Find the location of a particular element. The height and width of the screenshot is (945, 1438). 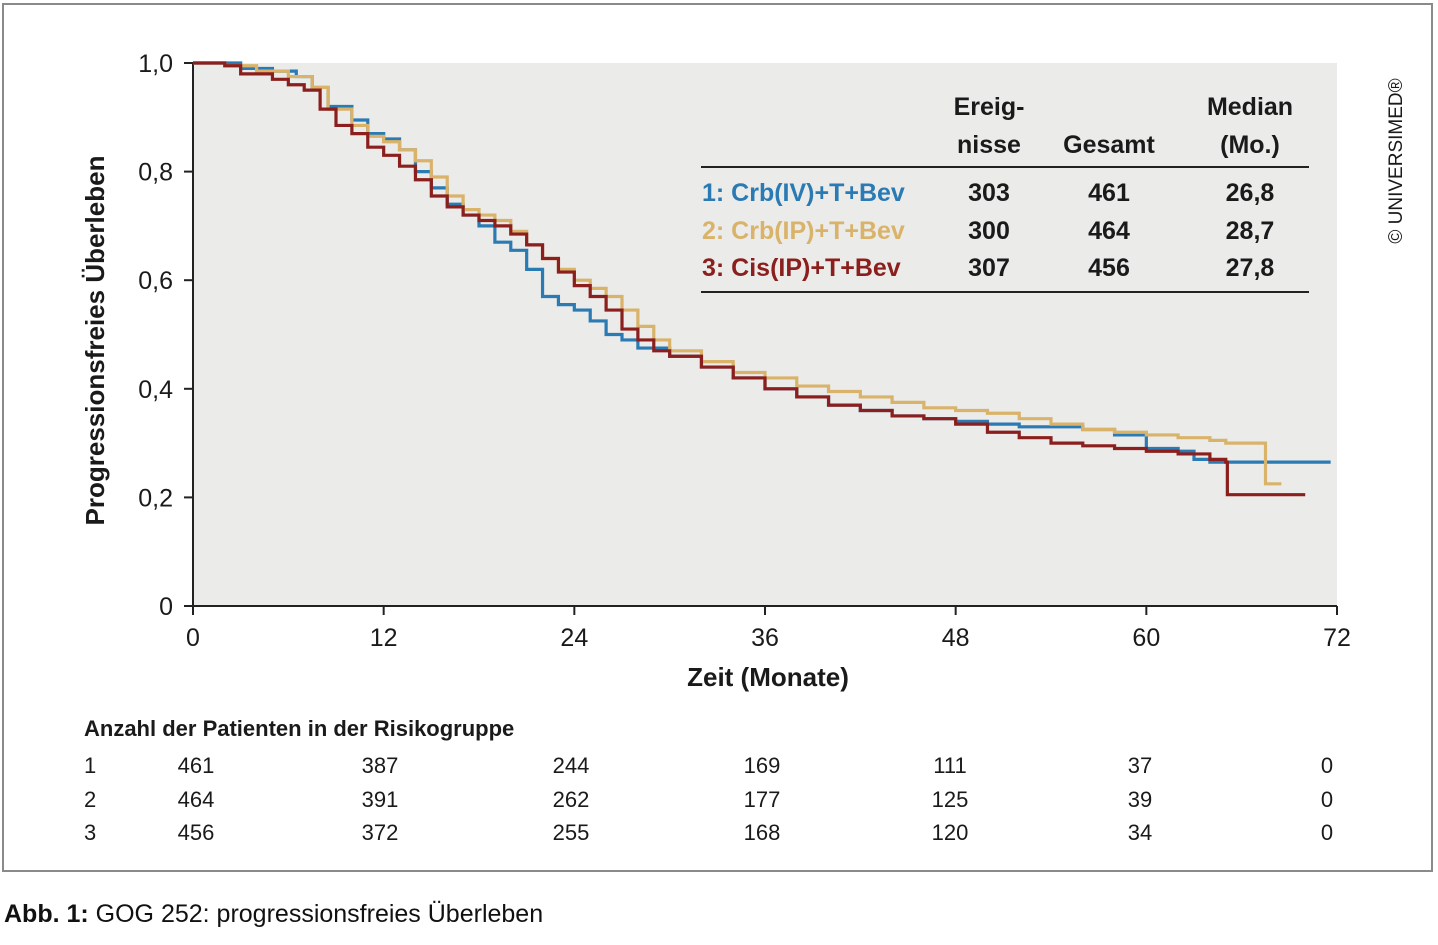

risk-table-value: 391 is located at coordinates (380, 799).